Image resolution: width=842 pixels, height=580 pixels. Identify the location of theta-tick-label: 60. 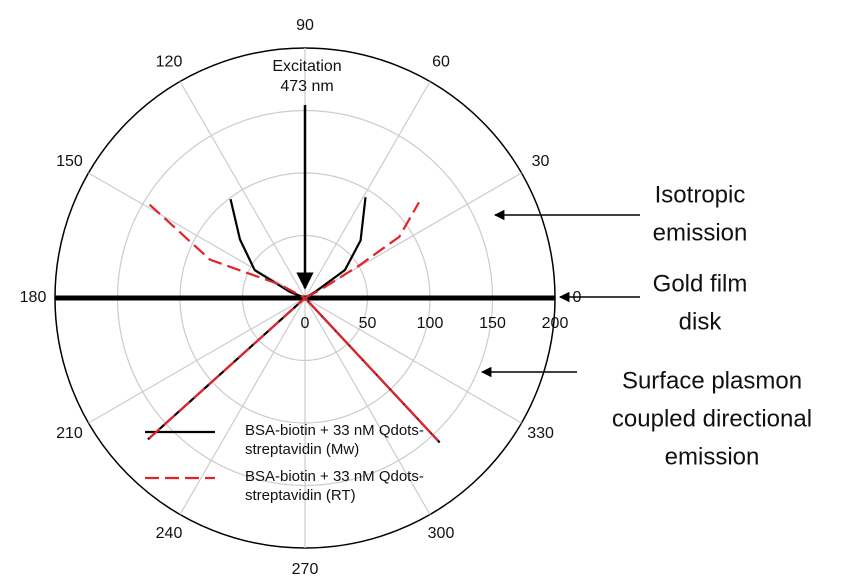
(441, 62).